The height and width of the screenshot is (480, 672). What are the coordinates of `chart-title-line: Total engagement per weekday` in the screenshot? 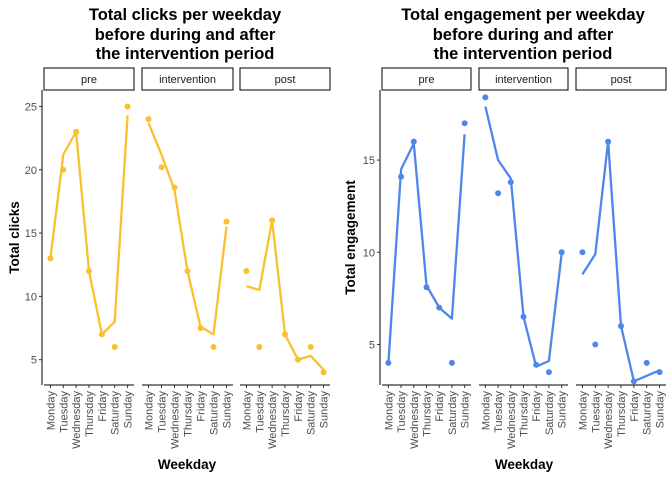 It's located at (523, 15).